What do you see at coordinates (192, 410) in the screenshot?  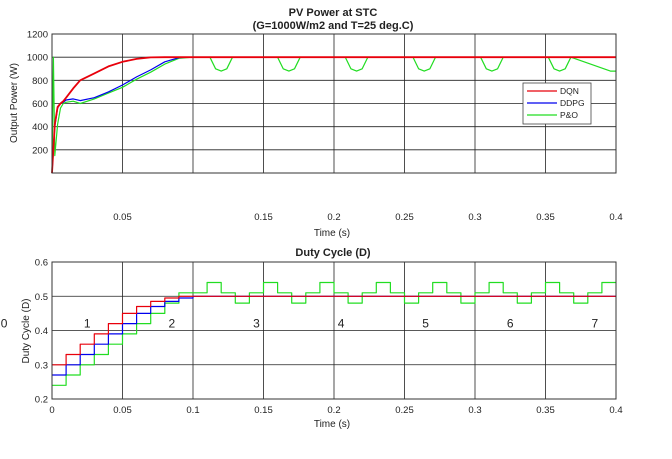 I see `duty-x-tick-label: 0.1` at bounding box center [192, 410].